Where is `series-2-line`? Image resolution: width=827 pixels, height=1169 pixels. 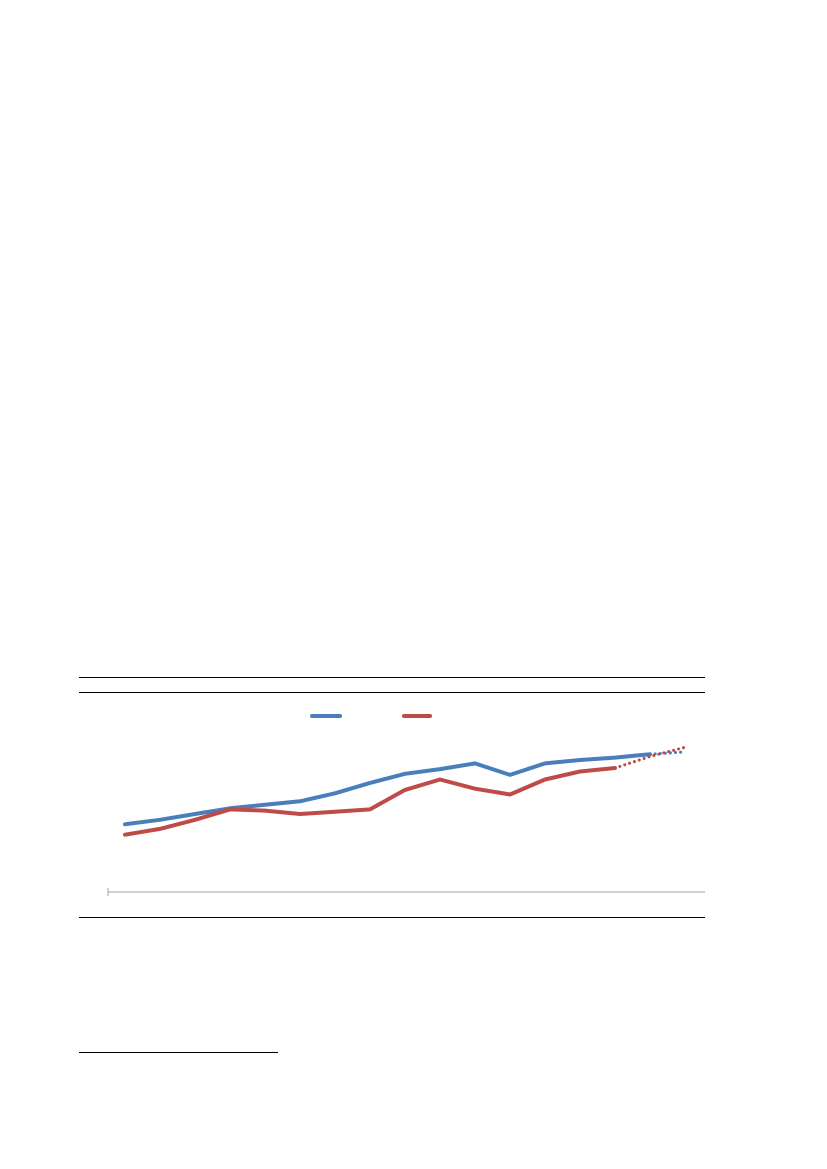
series-2-line is located at coordinates (370, 801).